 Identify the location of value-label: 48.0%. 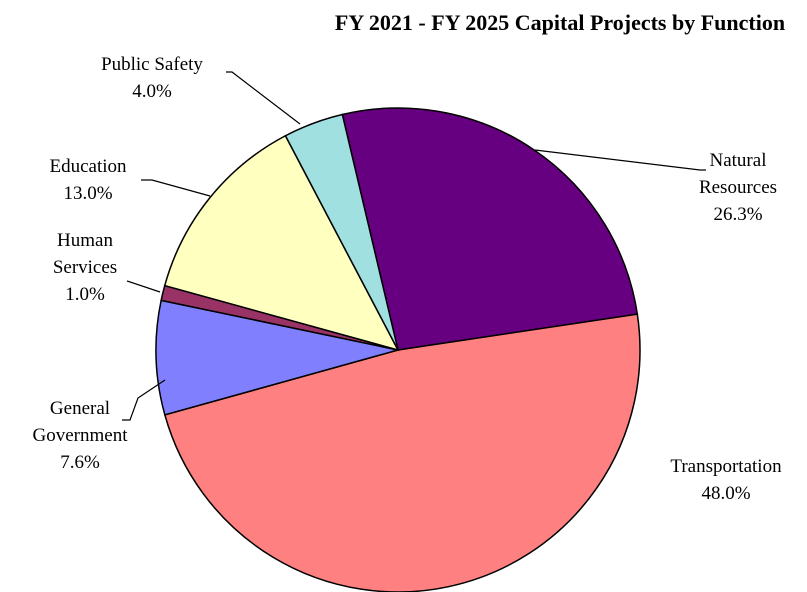
(725, 493).